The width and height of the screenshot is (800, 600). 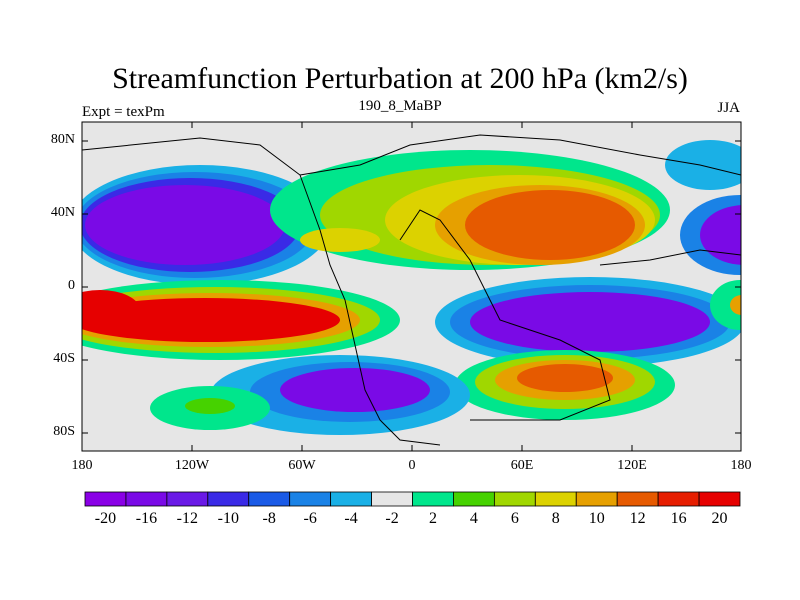 I want to click on lon-label-0: 0, so click(x=412, y=465).